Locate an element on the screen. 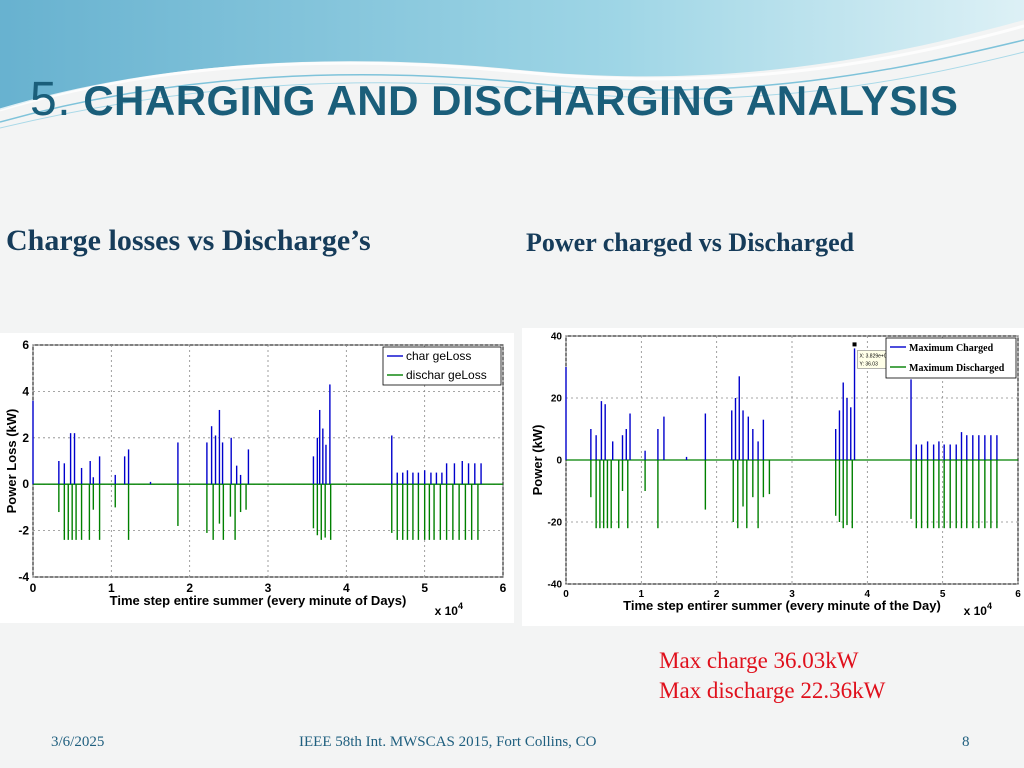  datatip-marker is located at coordinates (854, 344).